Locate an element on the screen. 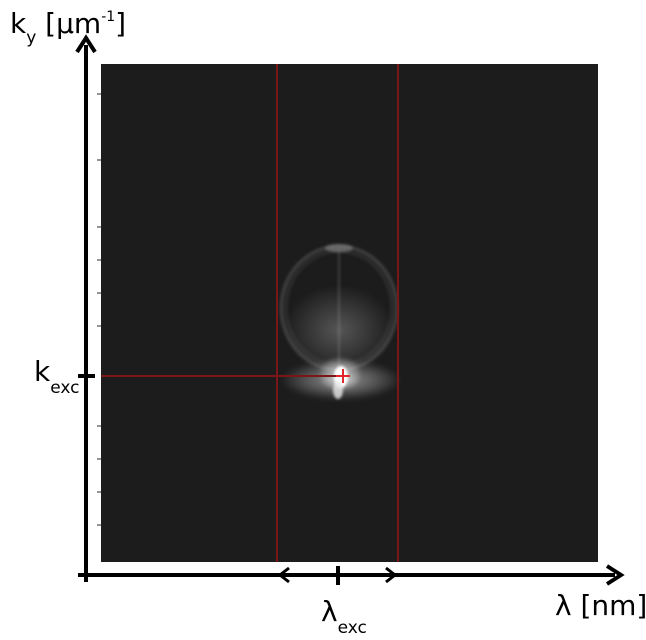  y-axis-subscript: y is located at coordinates (31, 38).